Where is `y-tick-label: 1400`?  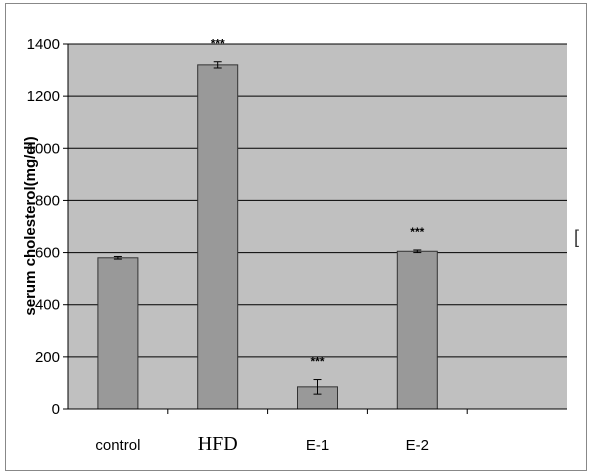
y-tick-label: 1400 is located at coordinates (43, 44).